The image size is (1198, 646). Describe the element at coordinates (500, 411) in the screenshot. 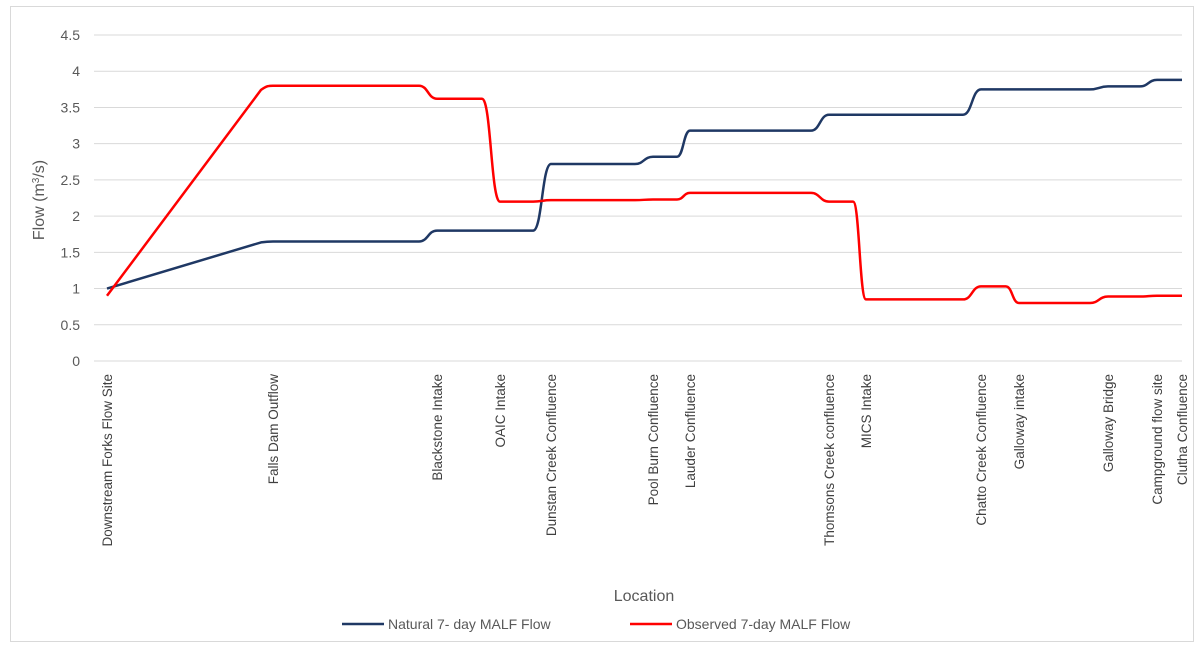

I see `x-tick-label: OAIC Intake` at that location.